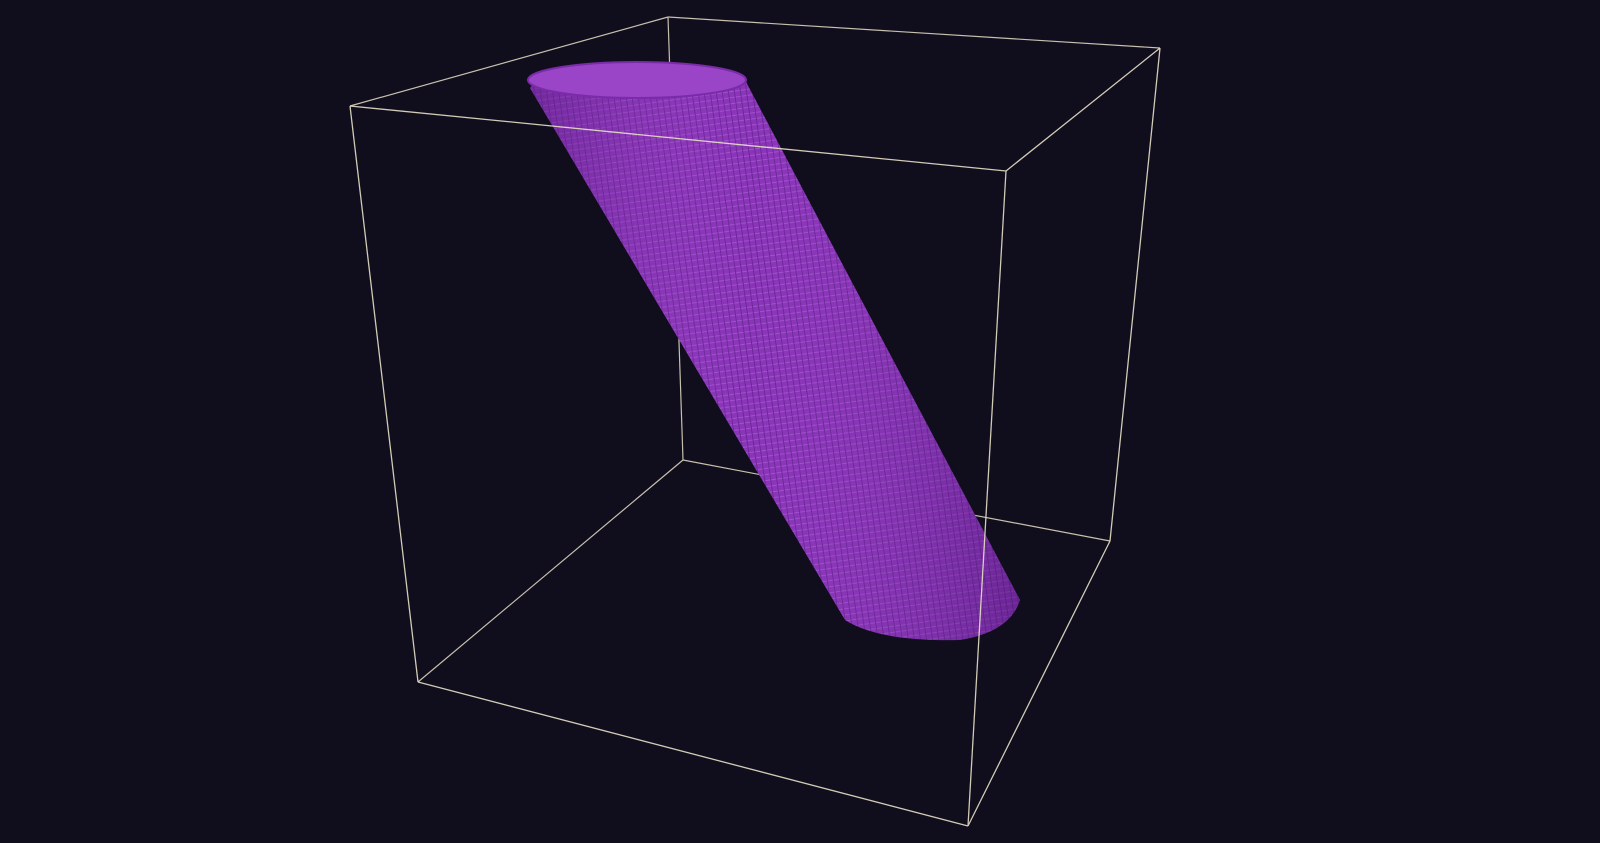 This screenshot has height=843, width=1600. What do you see at coordinates (1083, 109) in the screenshot?
I see `edge-front-top-right` at bounding box center [1083, 109].